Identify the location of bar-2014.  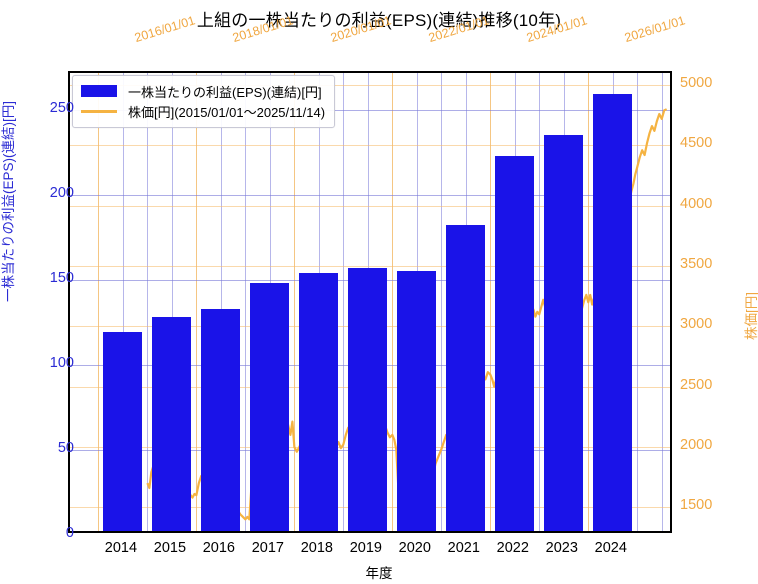
(123, 431).